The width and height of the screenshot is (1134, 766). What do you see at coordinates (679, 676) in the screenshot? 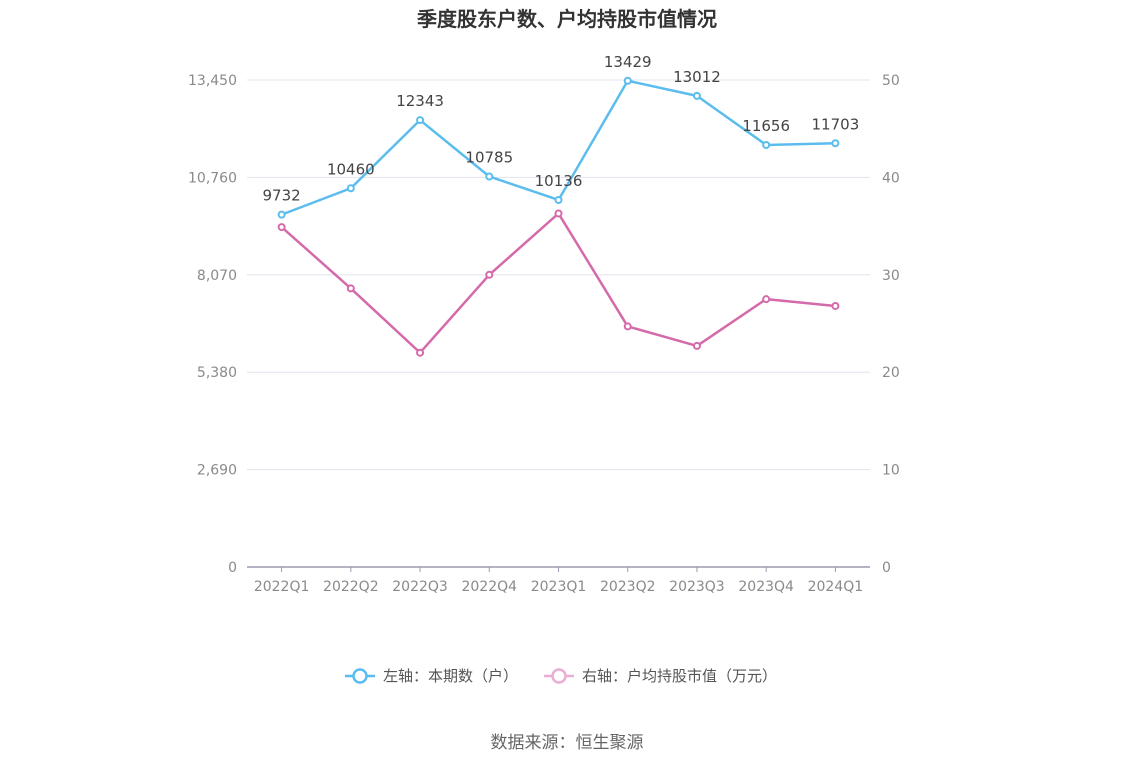
I see `legend-label: 右轴：户均持股市值（万元）` at bounding box center [679, 676].